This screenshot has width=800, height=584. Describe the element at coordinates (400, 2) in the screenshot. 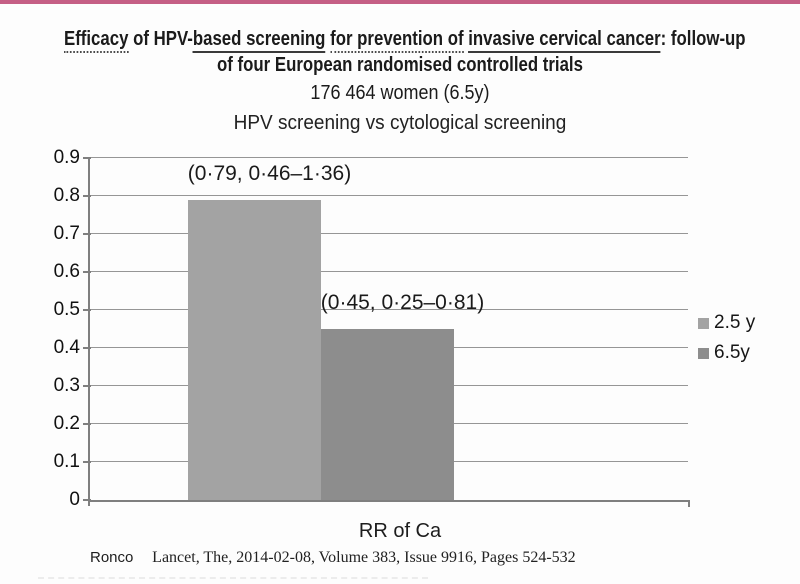

I see `top-accent-bar` at that location.